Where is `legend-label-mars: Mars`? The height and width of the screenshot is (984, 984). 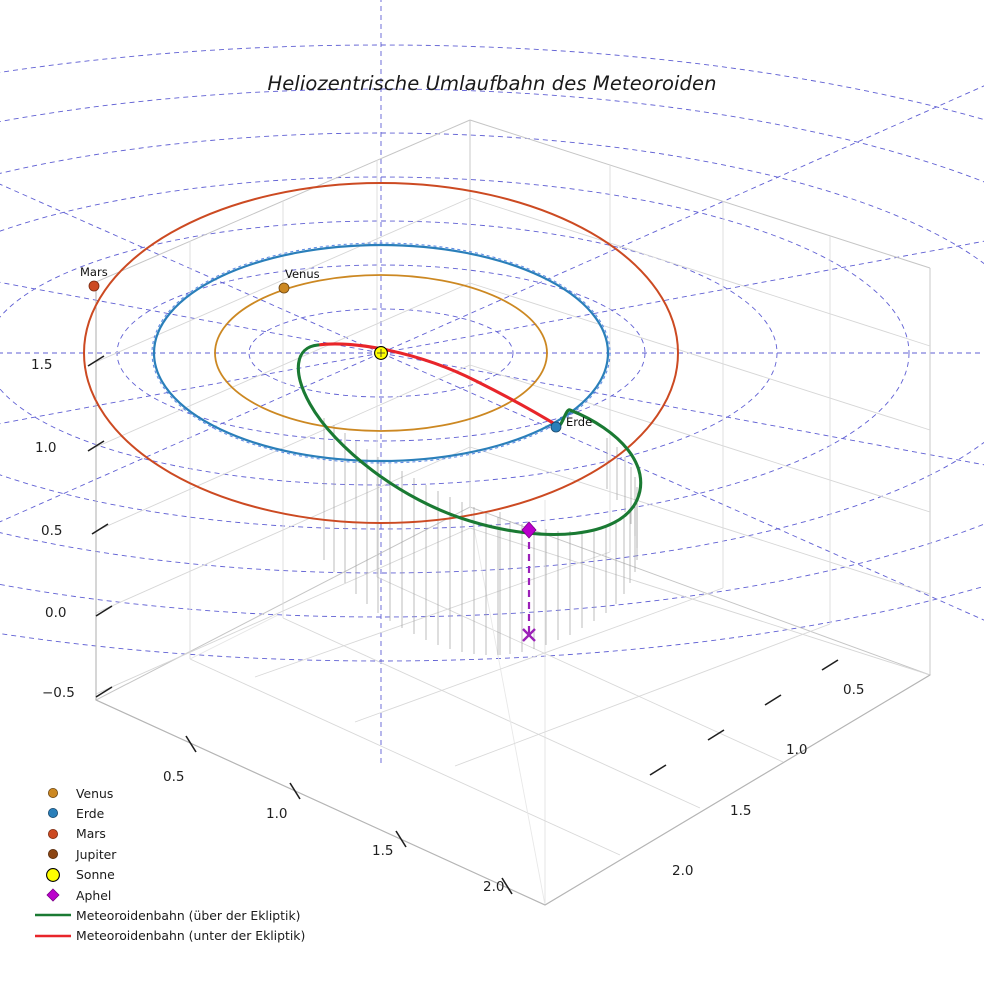
legend-label-mars: Mars is located at coordinates (91, 834).